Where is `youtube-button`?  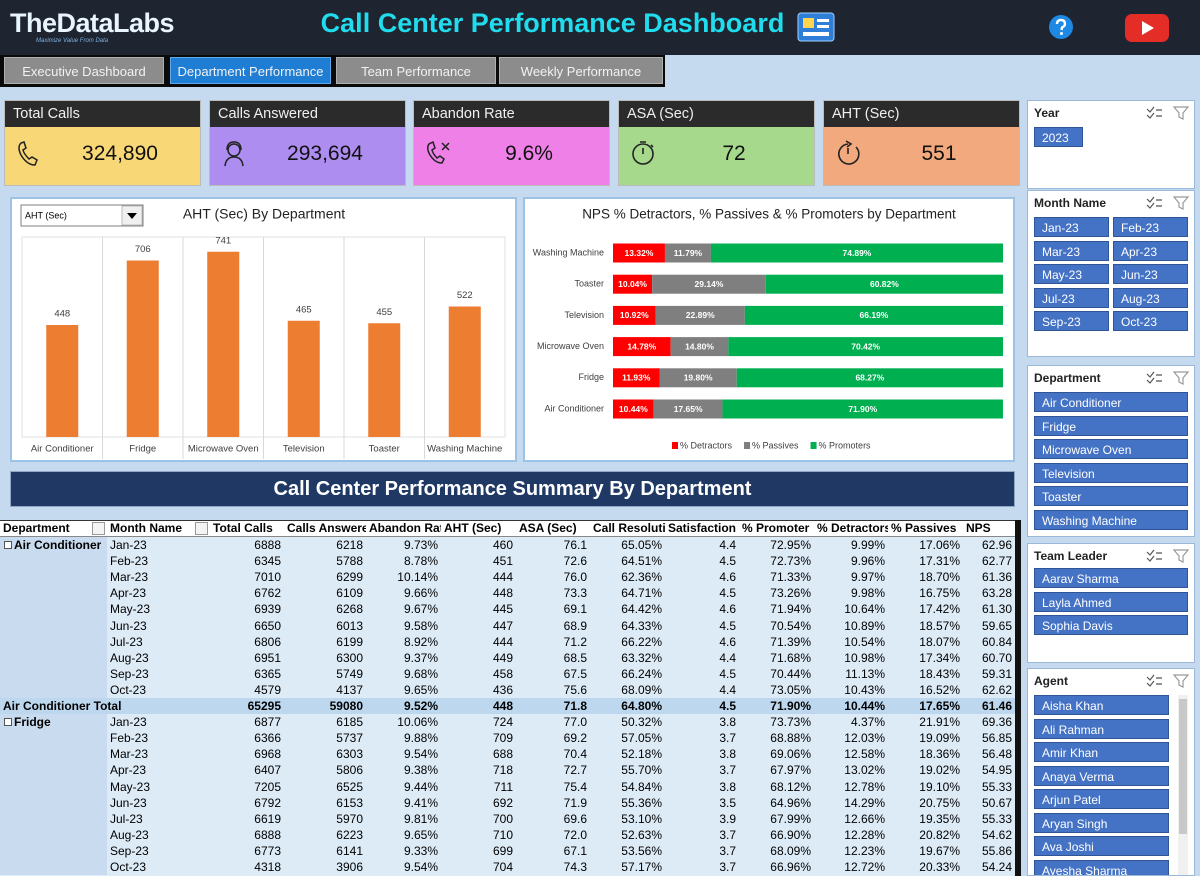 youtube-button is located at coordinates (1147, 28).